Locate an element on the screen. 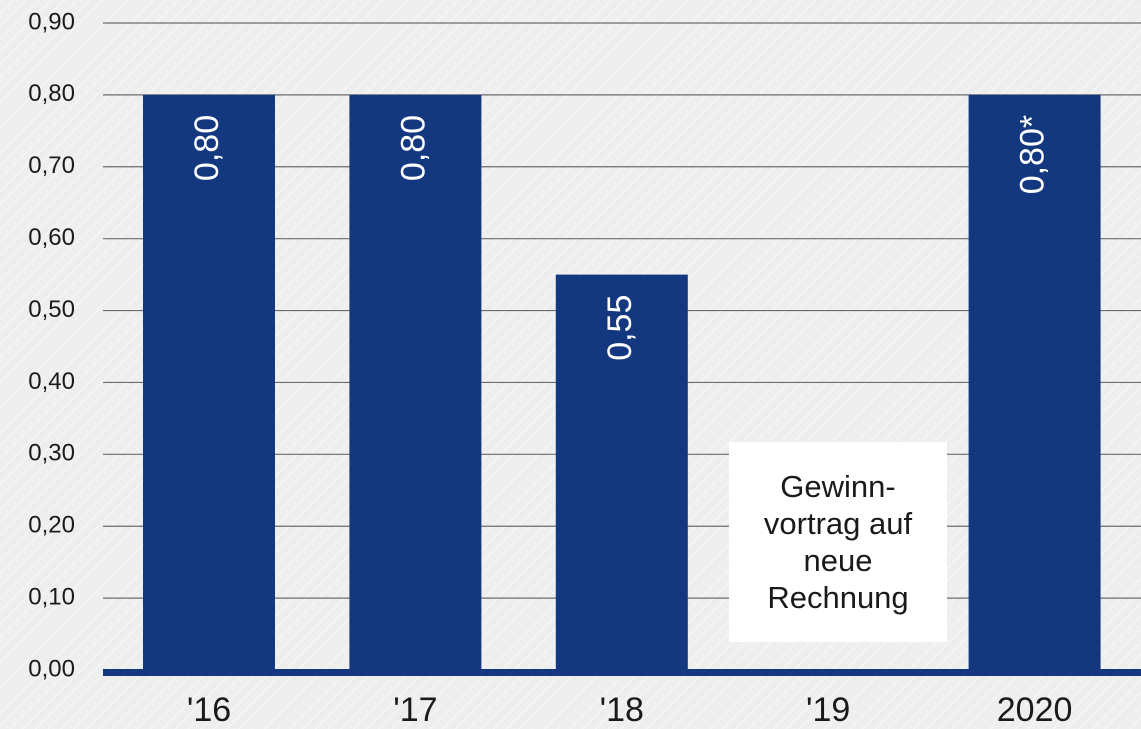 Image resolution: width=1141 pixels, height=729 pixels. x-axis-baseline is located at coordinates (622, 672).